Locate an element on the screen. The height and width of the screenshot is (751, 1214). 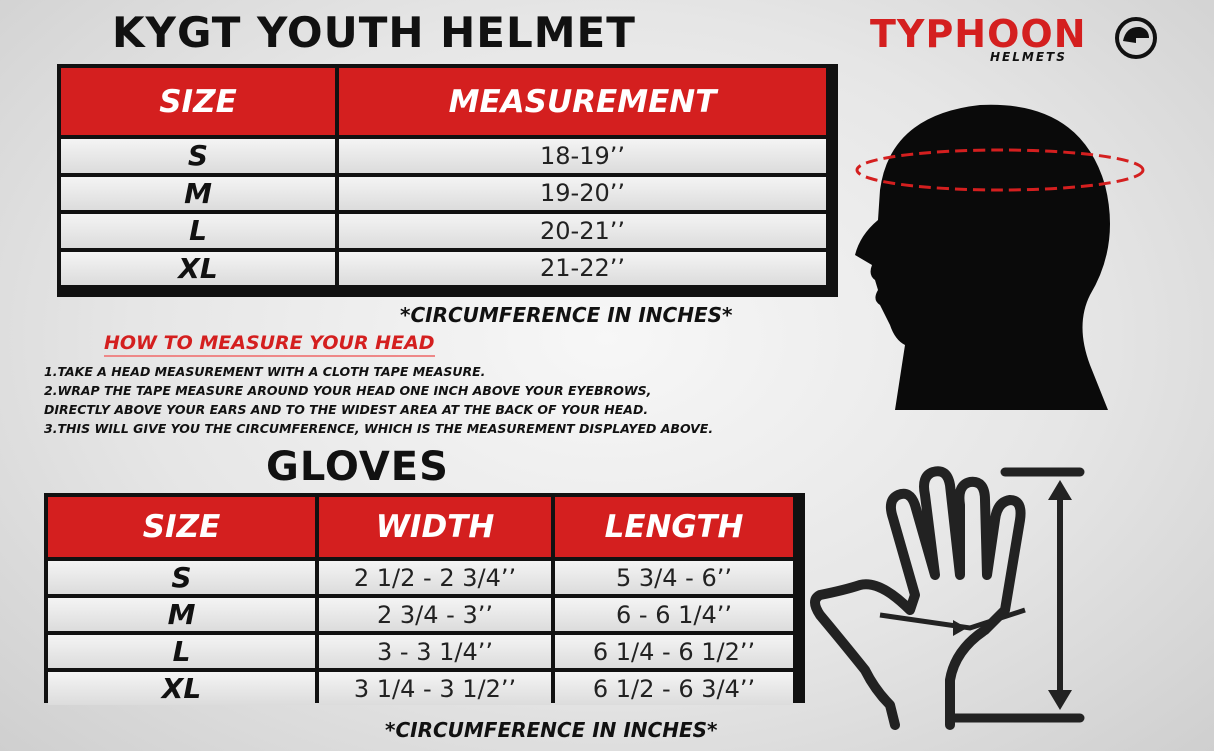
table-row: XL 3 1/4 - 3 1/2’’ 6 1/2 - 6 3/4’’ is located at coordinates (420, 688).